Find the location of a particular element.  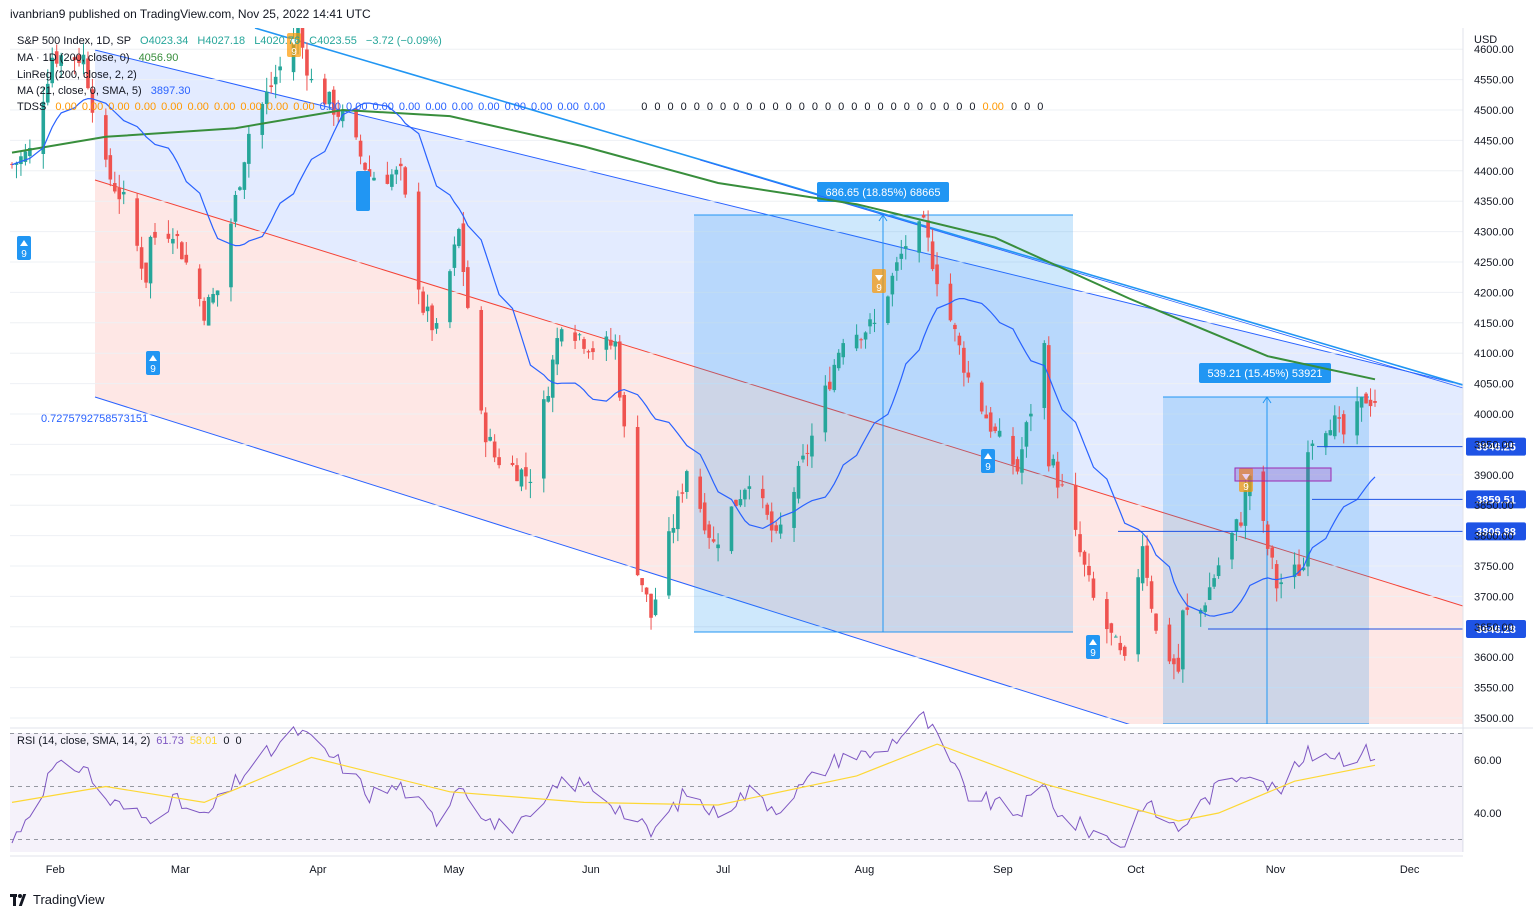

tdss-value-count: 0.00 is located at coordinates (993, 107).